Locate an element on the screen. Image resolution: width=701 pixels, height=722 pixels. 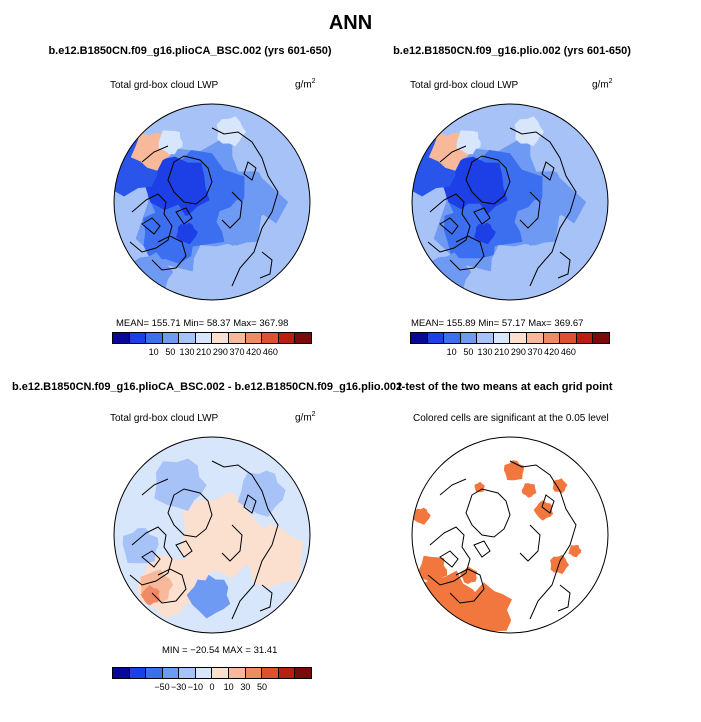
panel-1-unit: g/m2 is located at coordinates (305, 84).